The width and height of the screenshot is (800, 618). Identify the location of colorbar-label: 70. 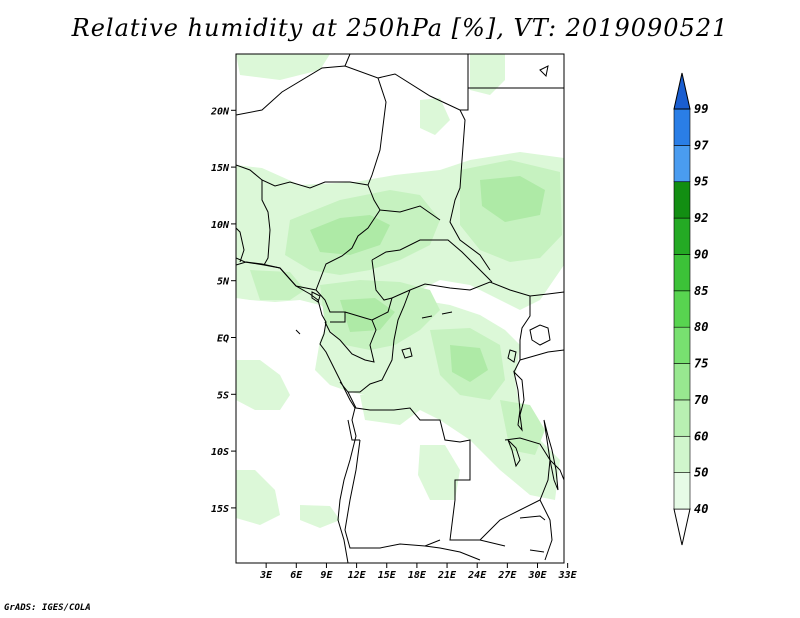
(701, 400).